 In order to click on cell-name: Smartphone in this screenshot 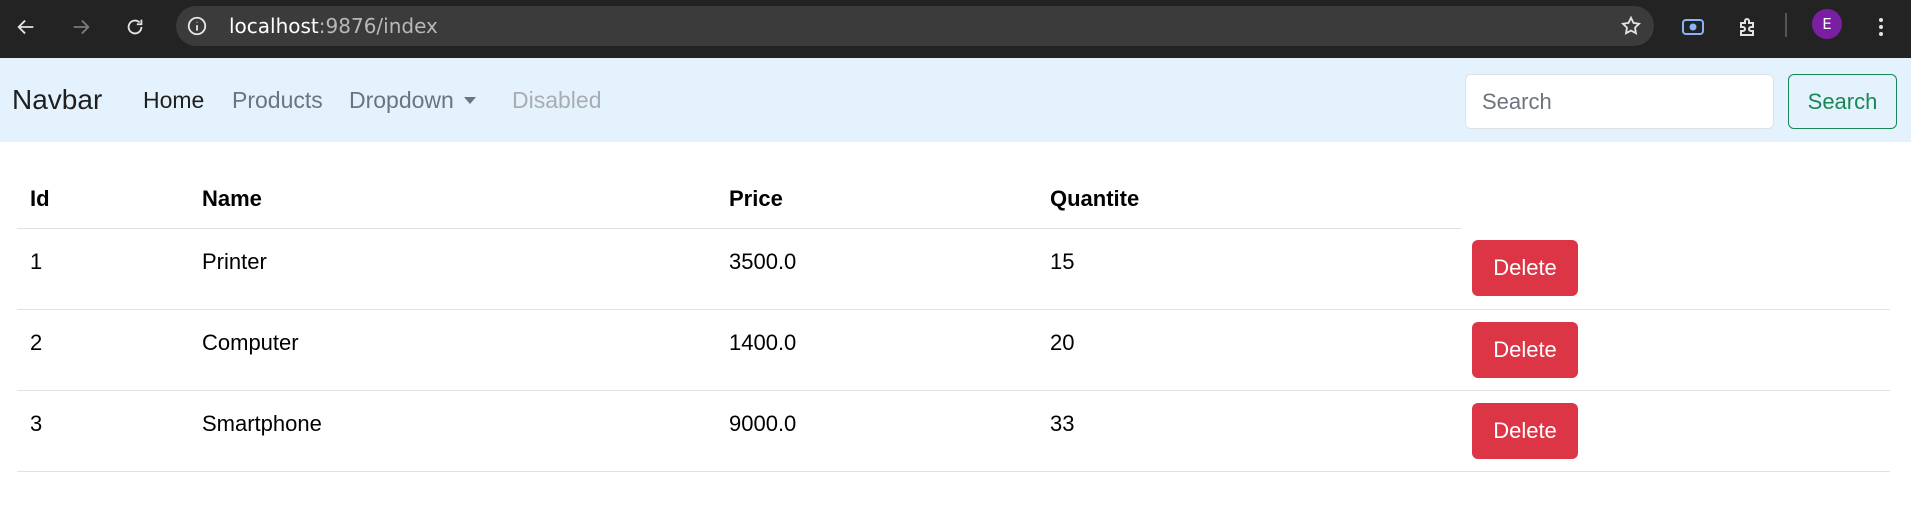, I will do `click(452, 431)`.